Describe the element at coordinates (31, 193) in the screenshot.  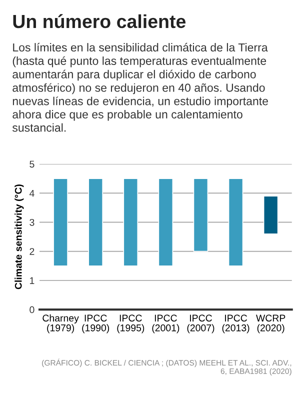
I see `y-tick-label: 4` at that location.